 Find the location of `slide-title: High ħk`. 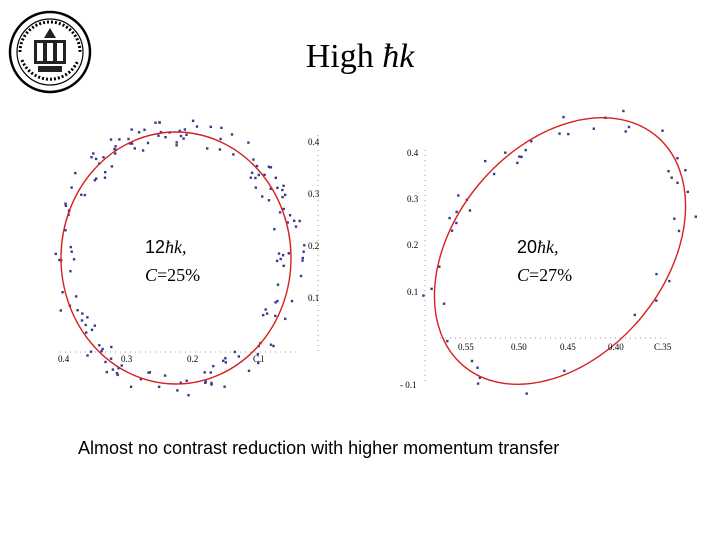

slide-title: High ħk is located at coordinates (360, 56).